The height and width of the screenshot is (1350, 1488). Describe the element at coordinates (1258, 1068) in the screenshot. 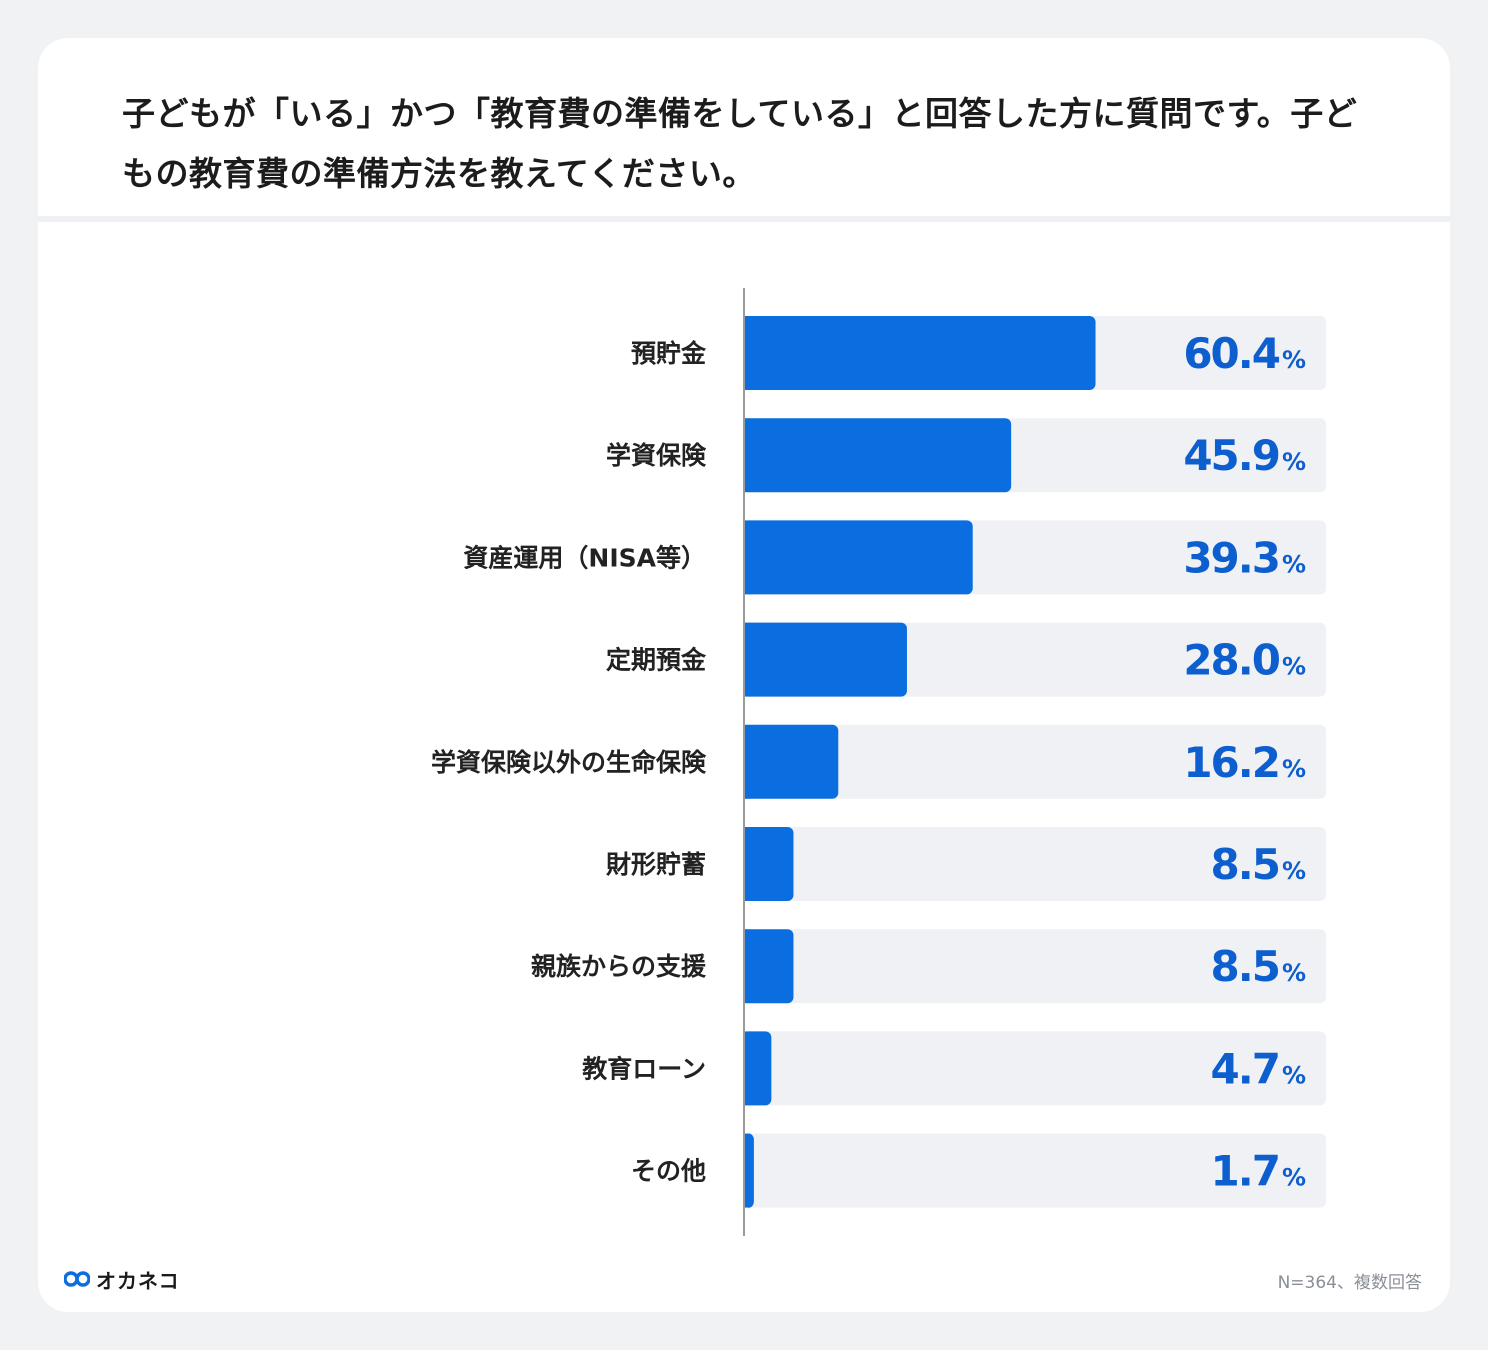

I see `value-label: 4.7%` at that location.